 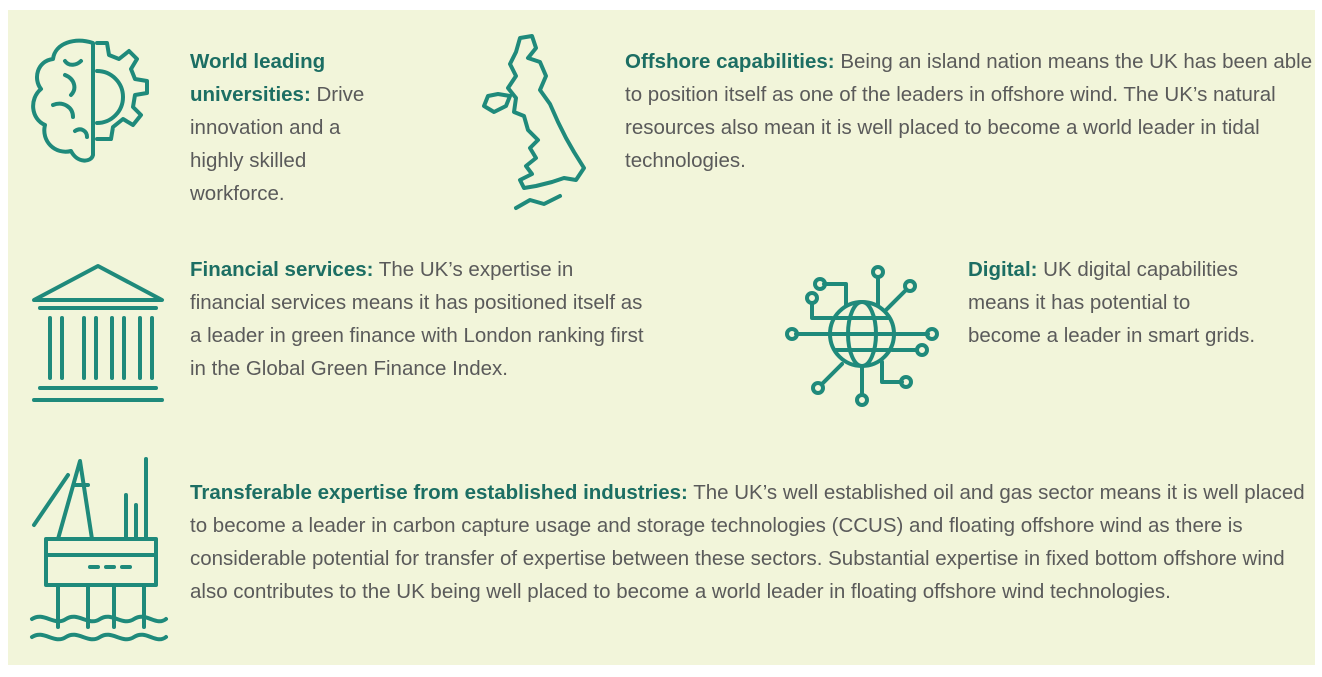 What do you see at coordinates (862, 336) in the screenshot?
I see `digital-globe-icon` at bounding box center [862, 336].